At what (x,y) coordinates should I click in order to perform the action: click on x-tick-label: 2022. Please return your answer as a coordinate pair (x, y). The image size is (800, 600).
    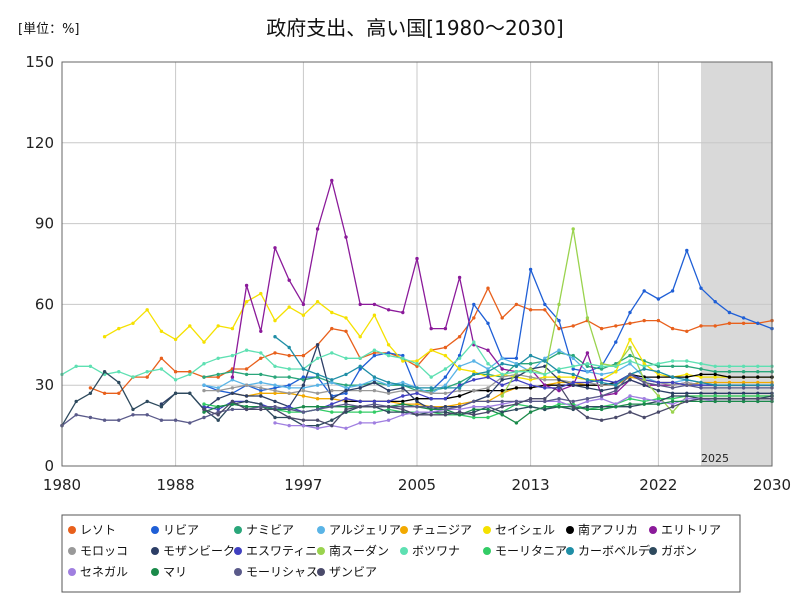
    Looking at the image, I should click on (658, 485).